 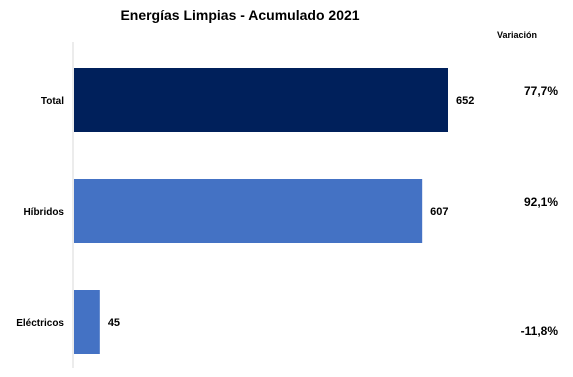 What do you see at coordinates (52, 101) in the screenshot?
I see `category-label: Total` at bounding box center [52, 101].